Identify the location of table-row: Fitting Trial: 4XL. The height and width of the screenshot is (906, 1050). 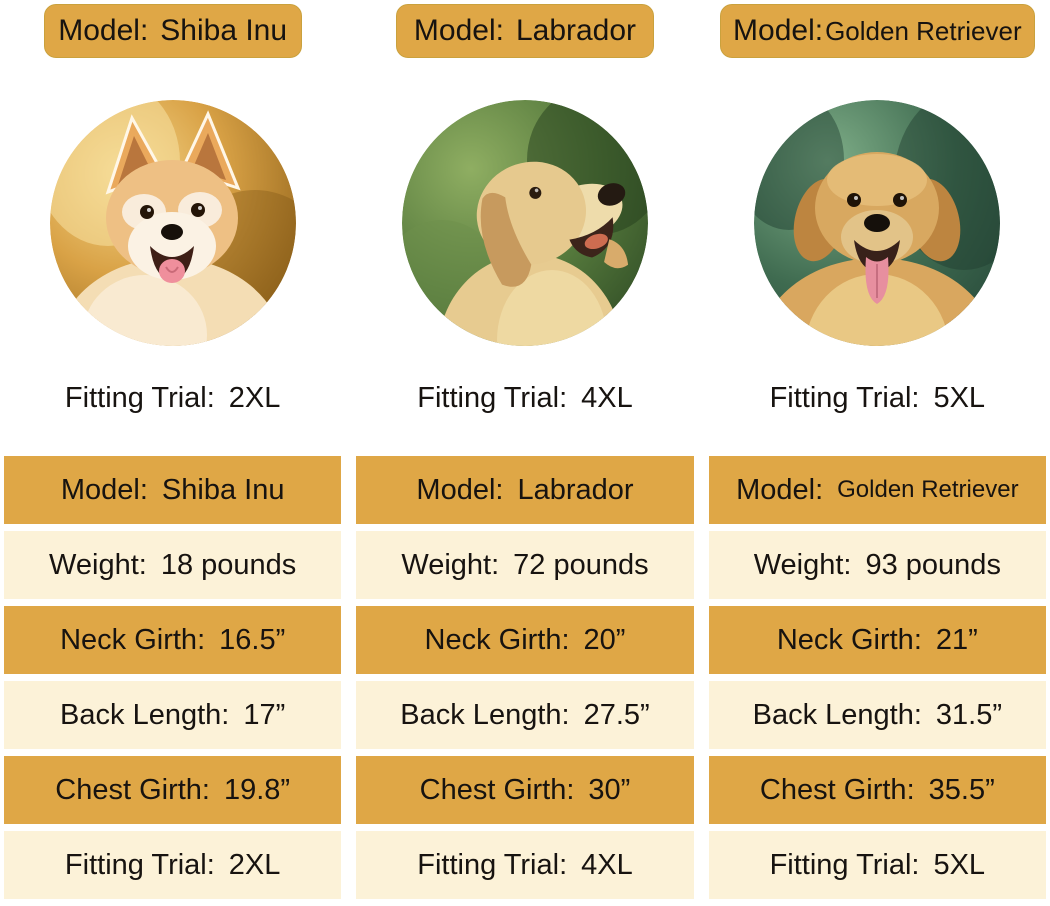
(525, 865).